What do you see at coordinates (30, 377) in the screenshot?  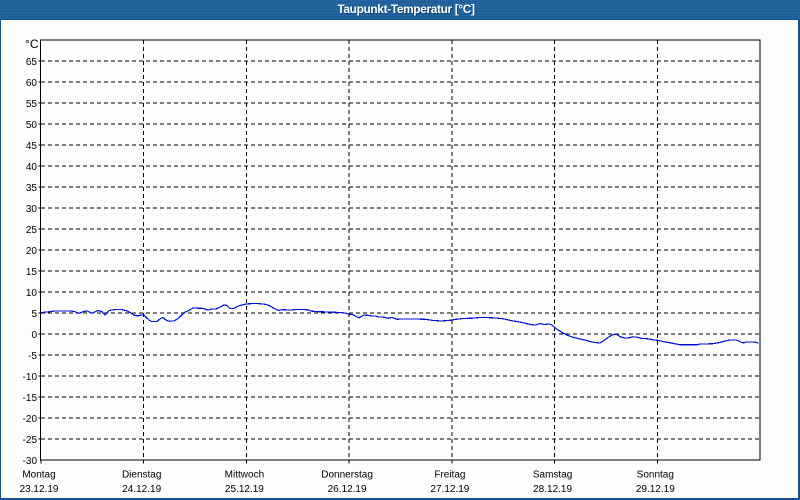 I see `svg-text: -10` at bounding box center [30, 377].